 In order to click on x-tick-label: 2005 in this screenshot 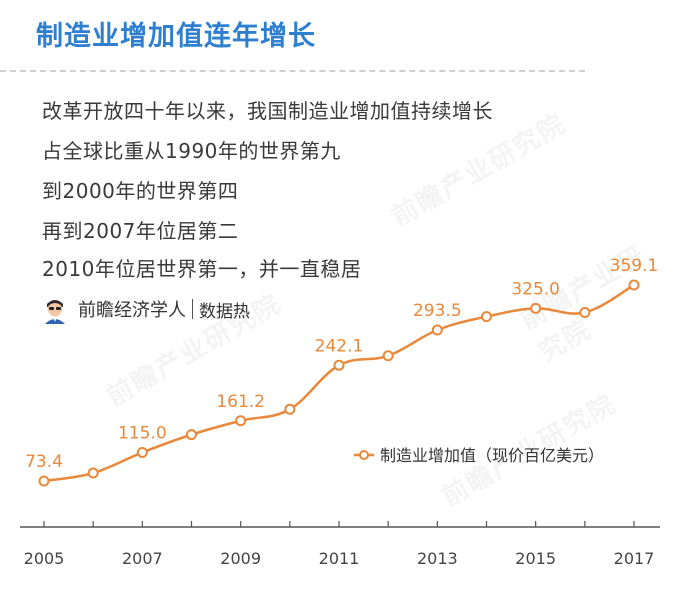, I will do `click(44, 558)`.